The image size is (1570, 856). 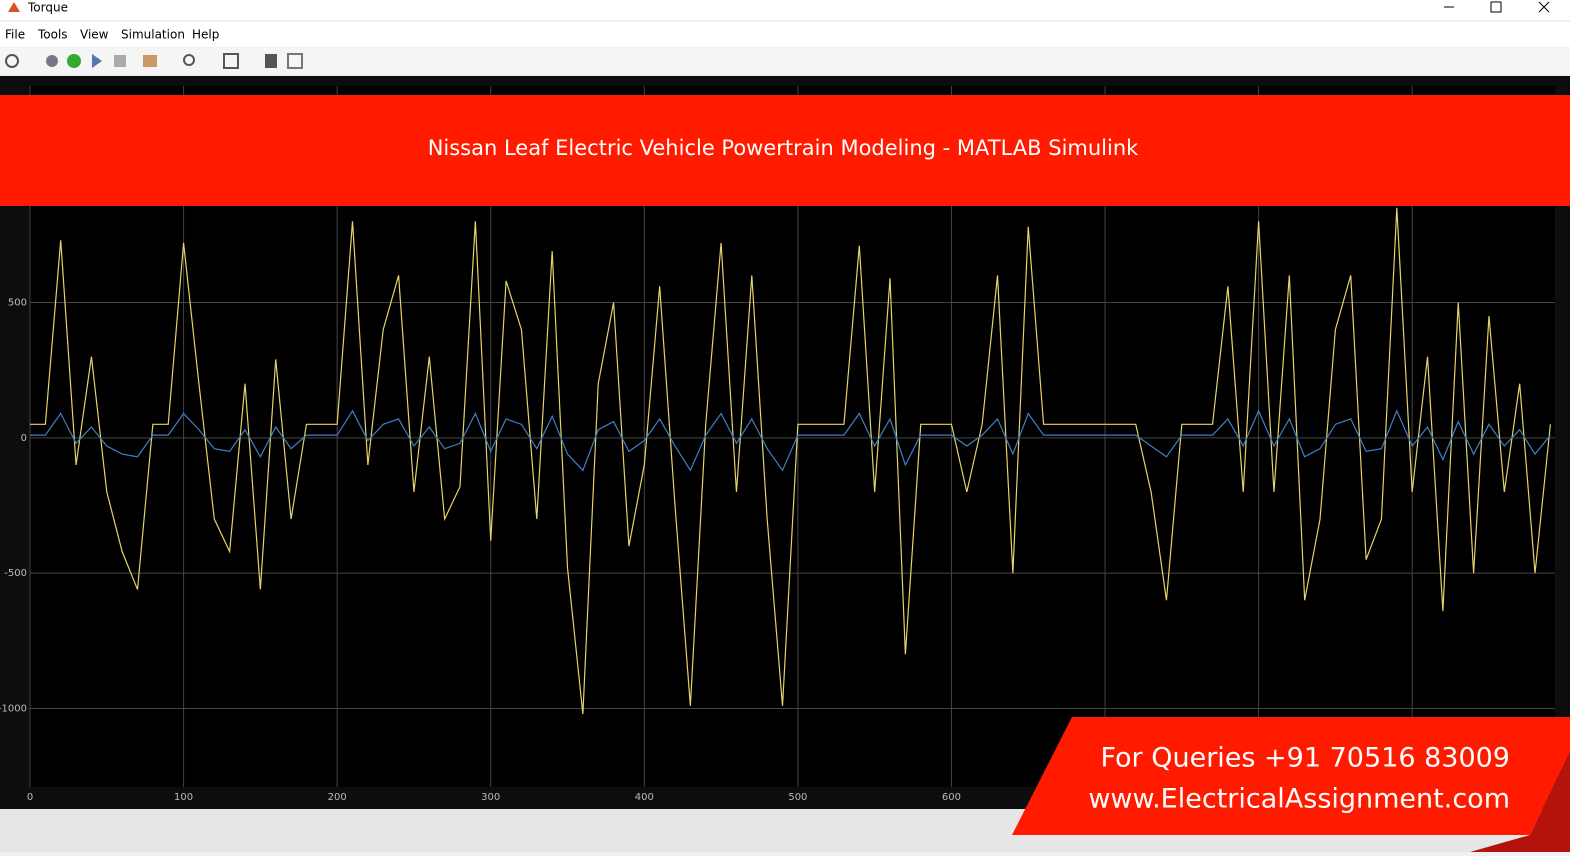 I want to click on x-tick-label: 400, so click(x=644, y=797).